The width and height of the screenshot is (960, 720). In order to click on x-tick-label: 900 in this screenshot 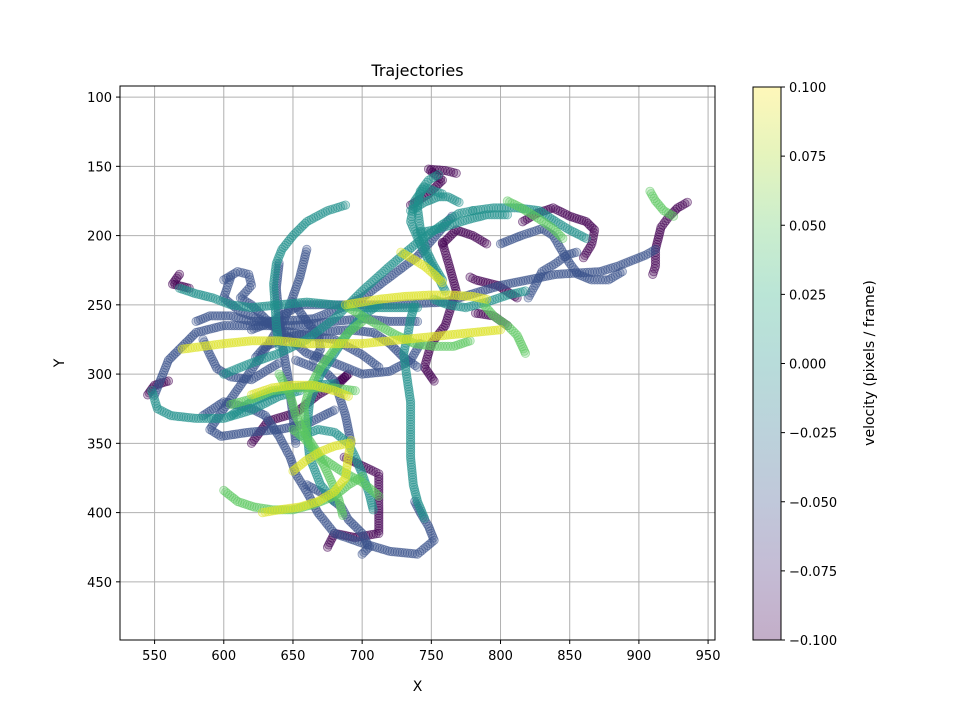, I will do `click(638, 656)`.